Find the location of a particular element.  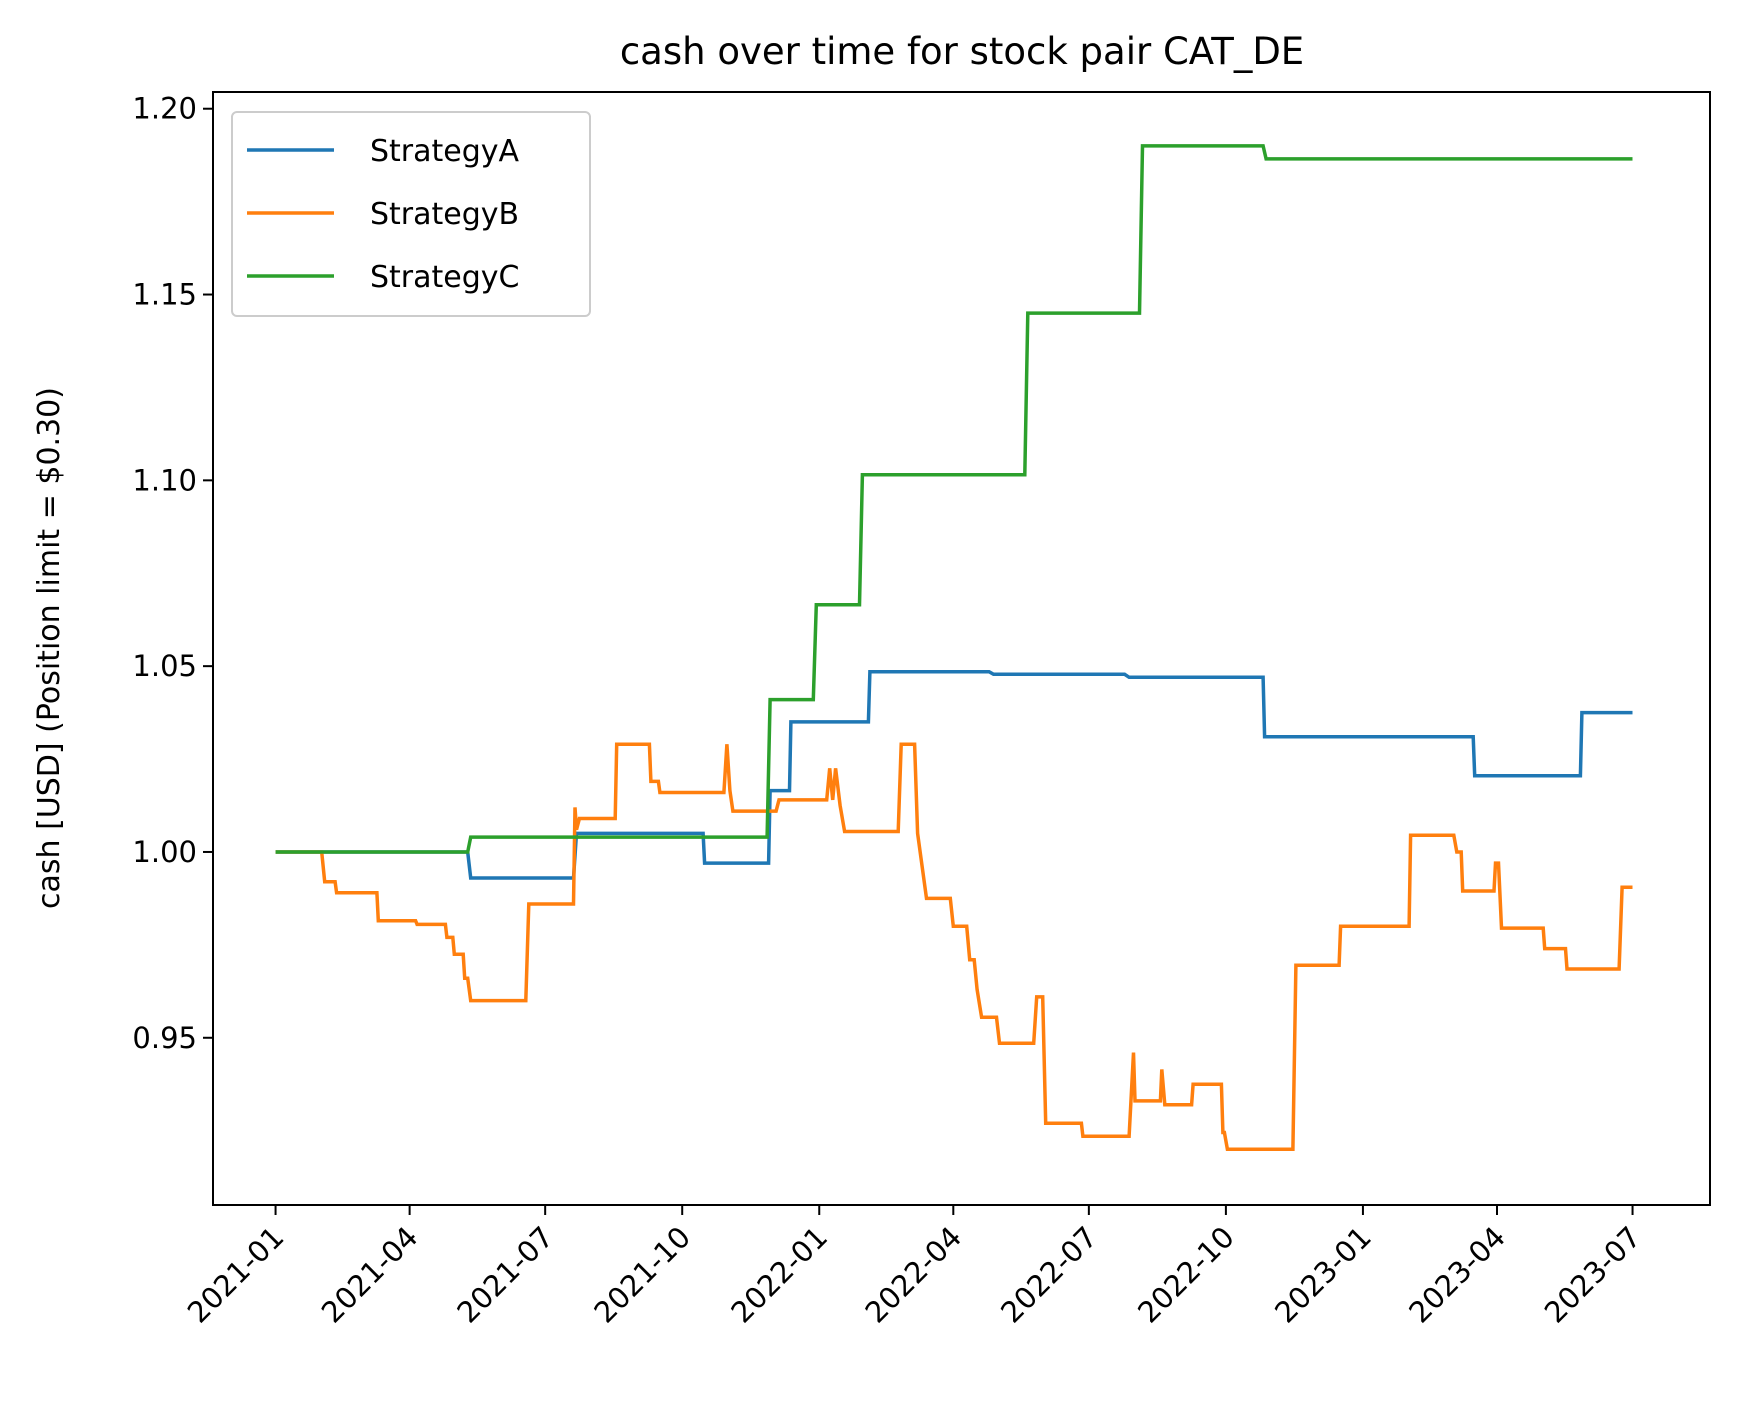

legend-box is located at coordinates (411, 214).